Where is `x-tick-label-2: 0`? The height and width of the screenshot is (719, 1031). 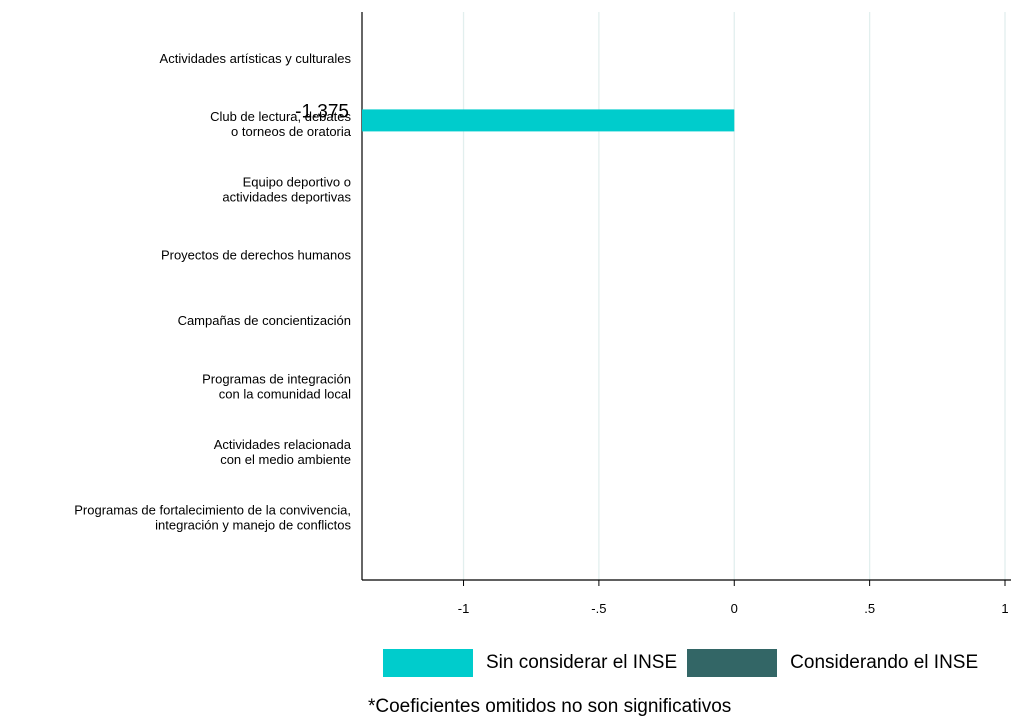
x-tick-label-2: 0 is located at coordinates (734, 608).